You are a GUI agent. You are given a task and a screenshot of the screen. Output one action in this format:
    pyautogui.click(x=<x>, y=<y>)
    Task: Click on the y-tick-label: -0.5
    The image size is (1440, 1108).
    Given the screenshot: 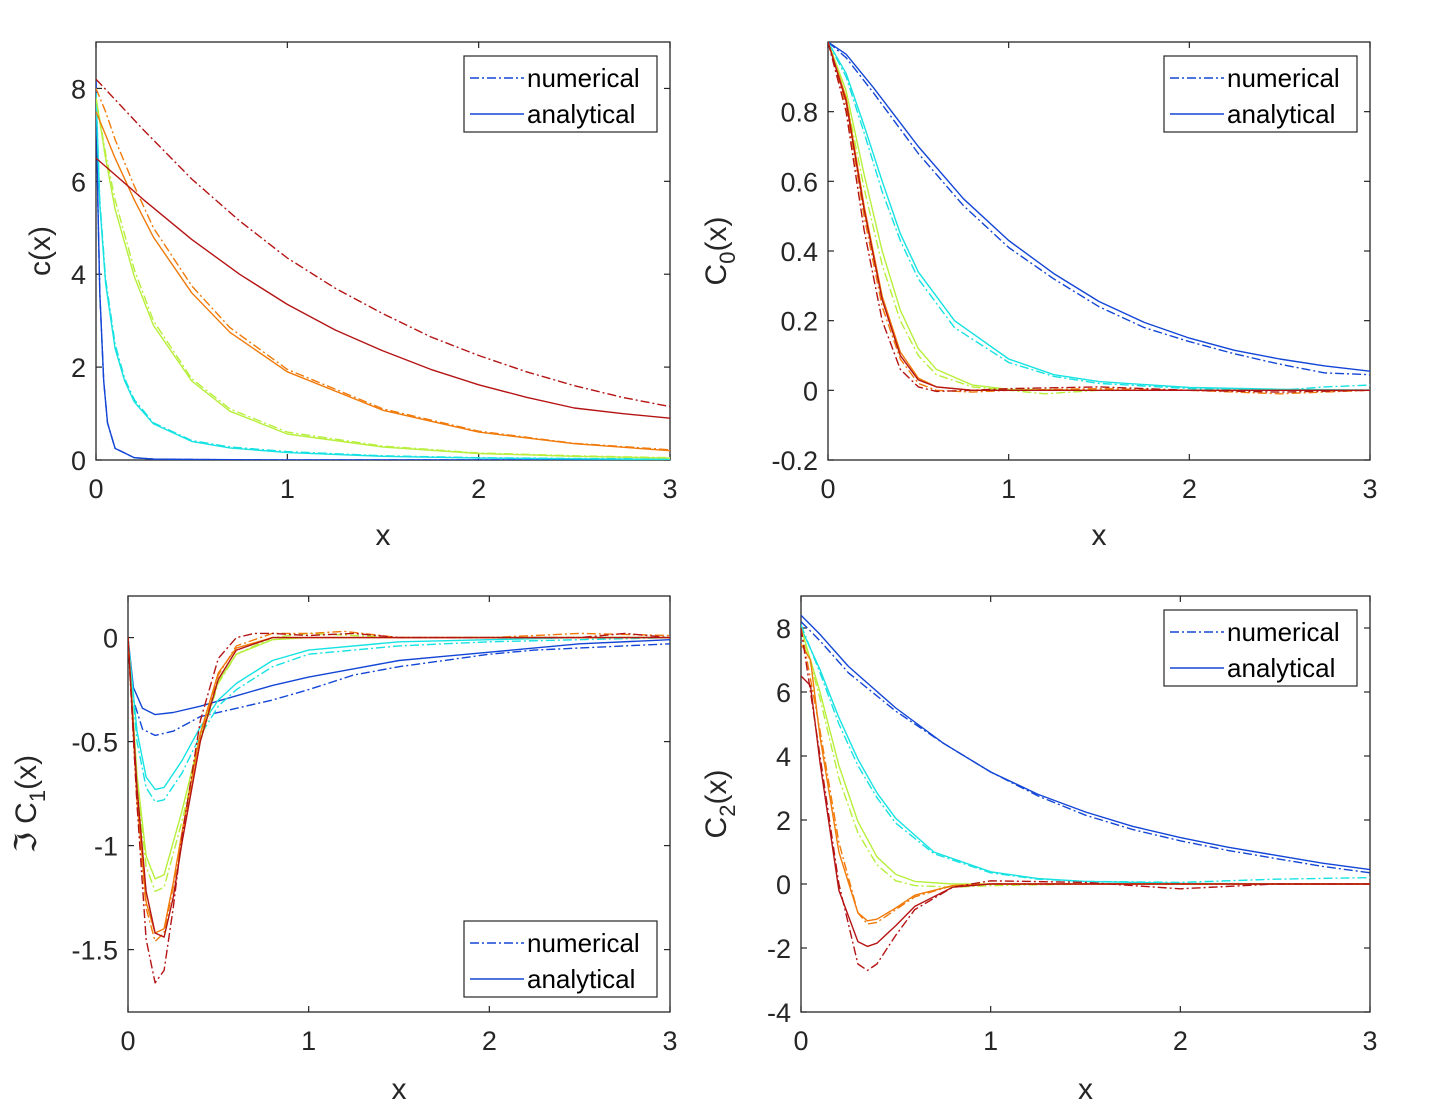 What is the action you would take?
    pyautogui.click(x=94, y=743)
    